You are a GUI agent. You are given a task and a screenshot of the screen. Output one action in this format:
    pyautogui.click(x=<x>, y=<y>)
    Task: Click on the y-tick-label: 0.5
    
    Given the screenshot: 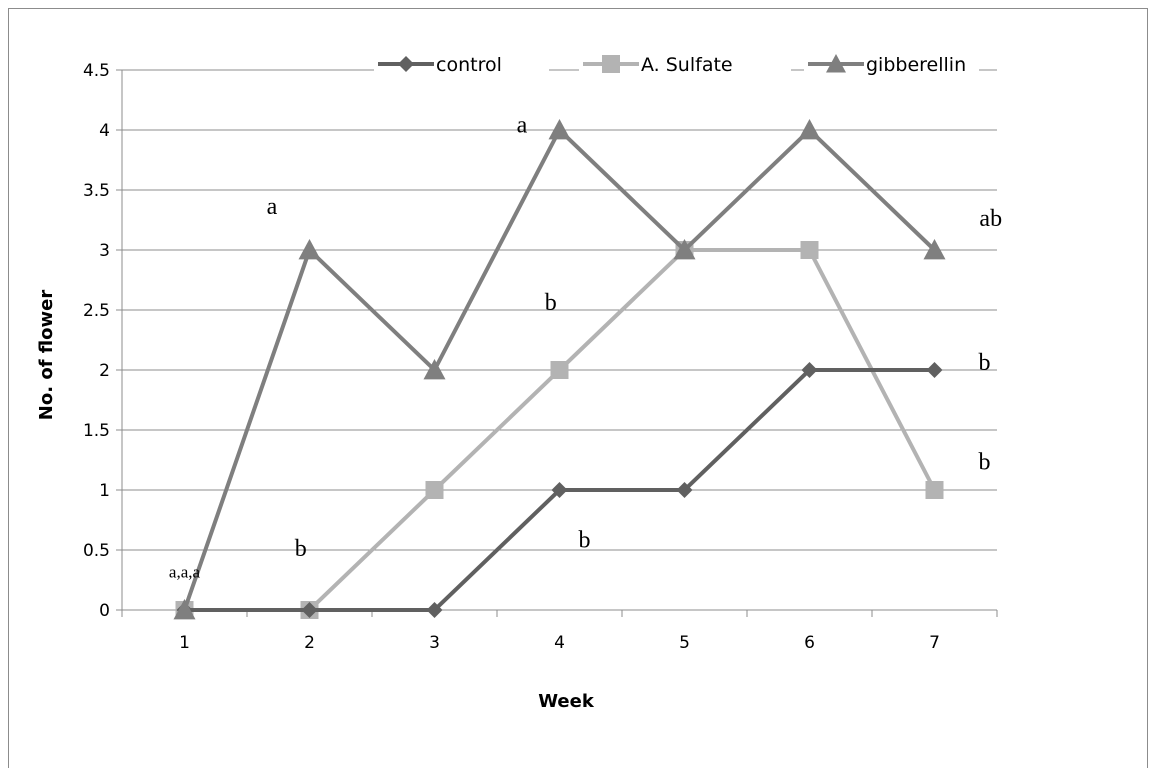 What is the action you would take?
    pyautogui.click(x=96, y=551)
    